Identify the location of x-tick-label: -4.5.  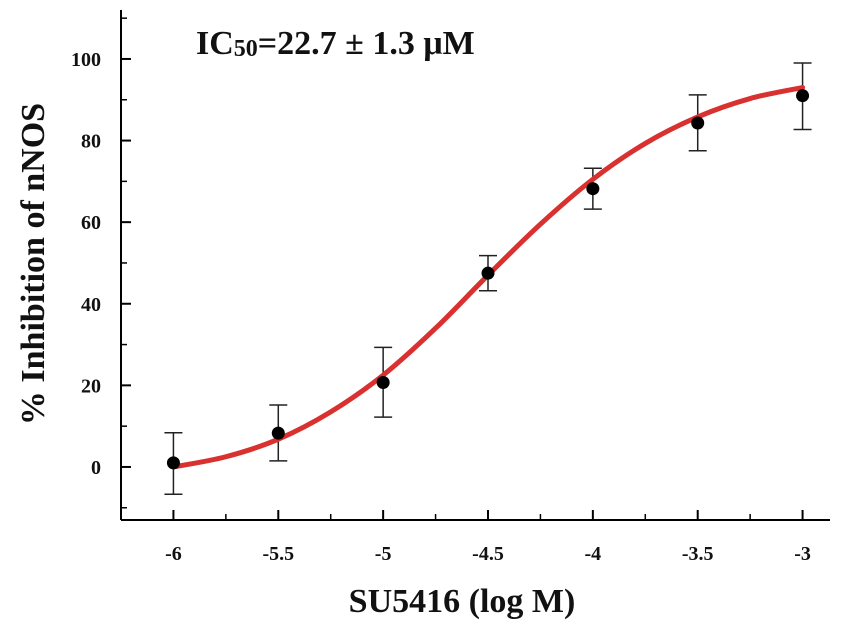
(488, 554).